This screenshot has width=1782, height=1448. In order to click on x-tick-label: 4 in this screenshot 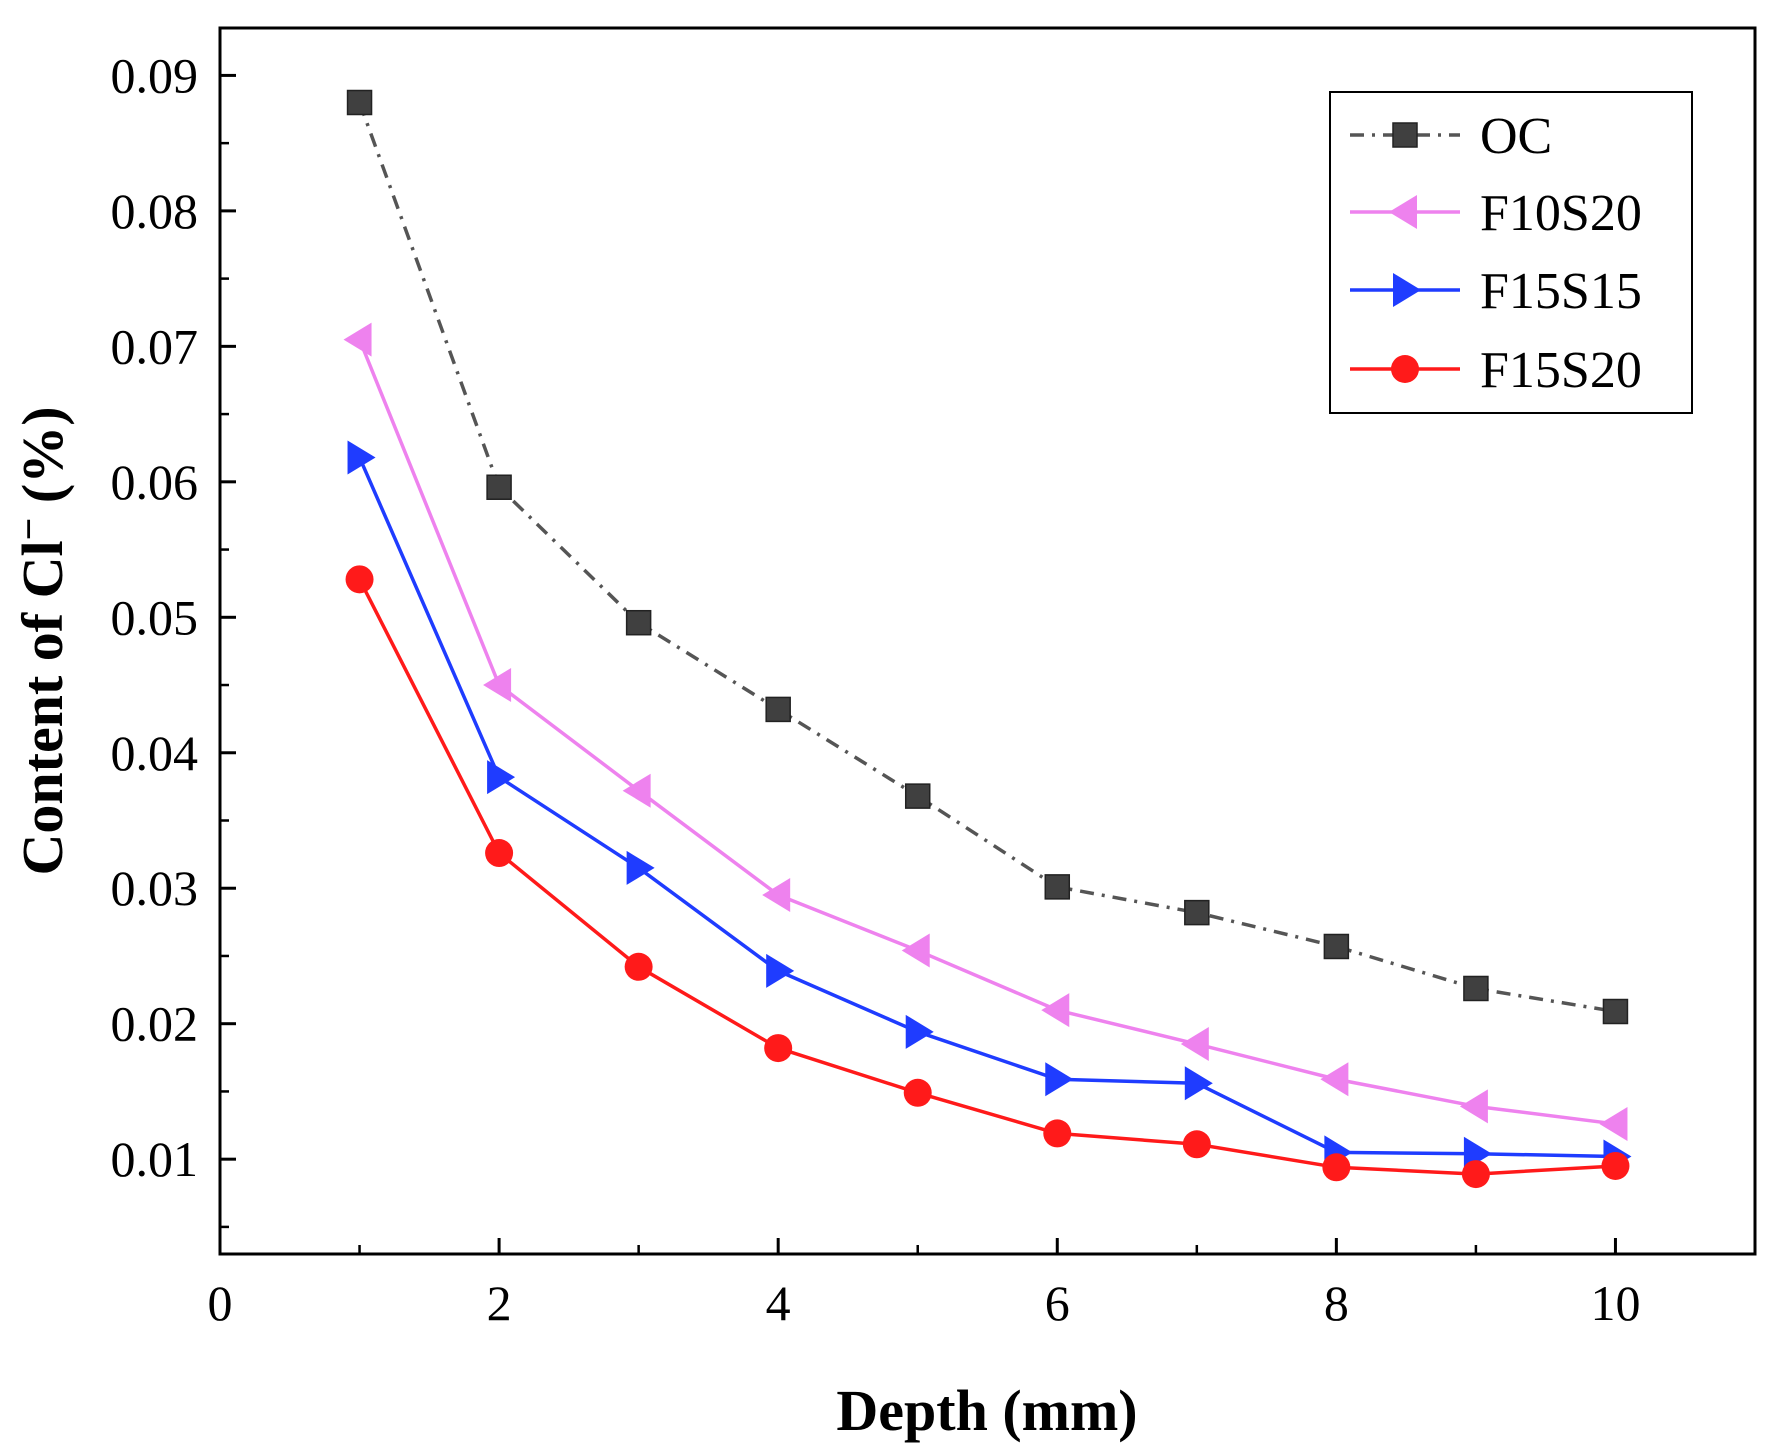, I will do `click(778, 1303)`.